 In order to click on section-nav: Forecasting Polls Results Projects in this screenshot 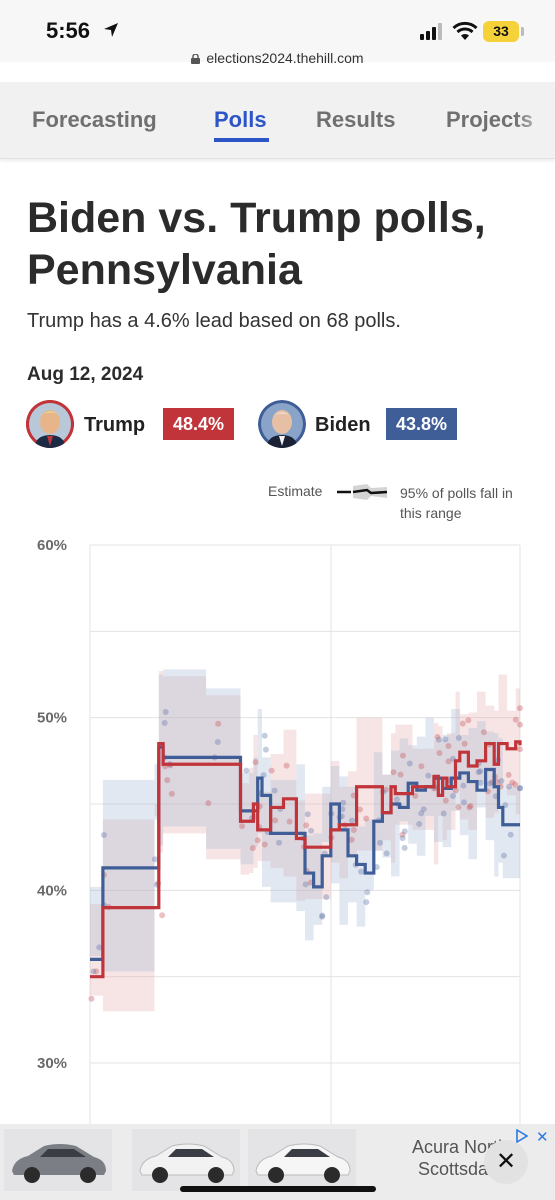, I will do `click(277, 120)`.